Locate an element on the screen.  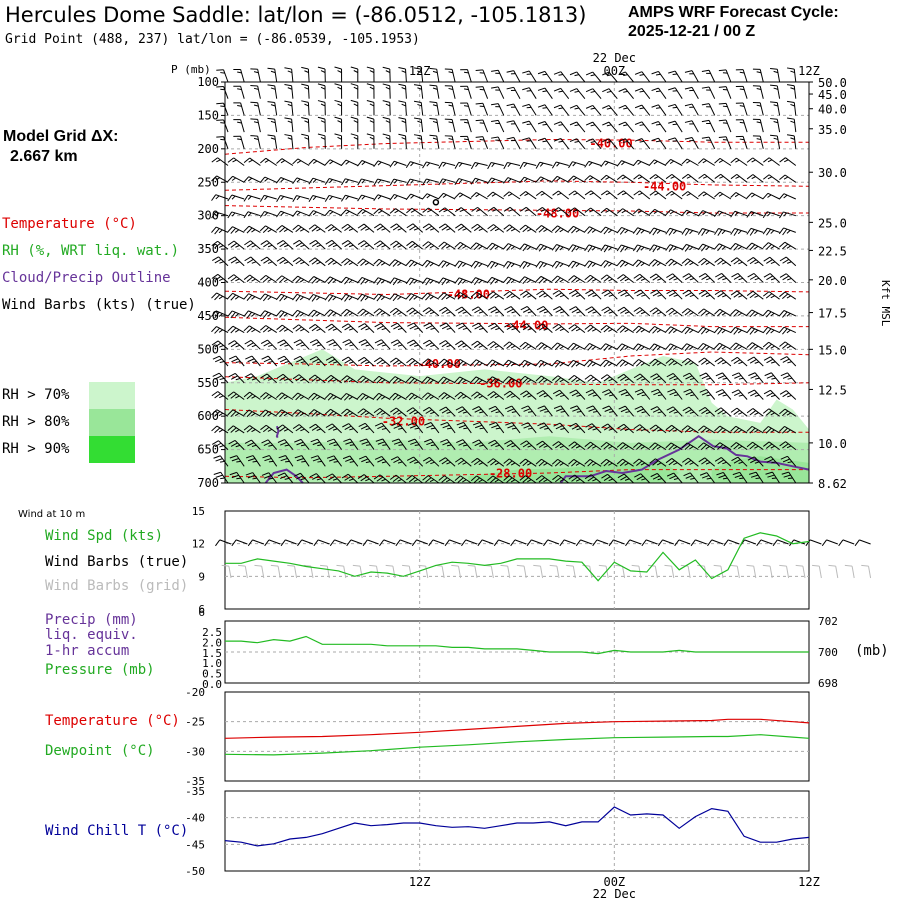
wind-ytick-label: 9 is located at coordinates (201, 576).